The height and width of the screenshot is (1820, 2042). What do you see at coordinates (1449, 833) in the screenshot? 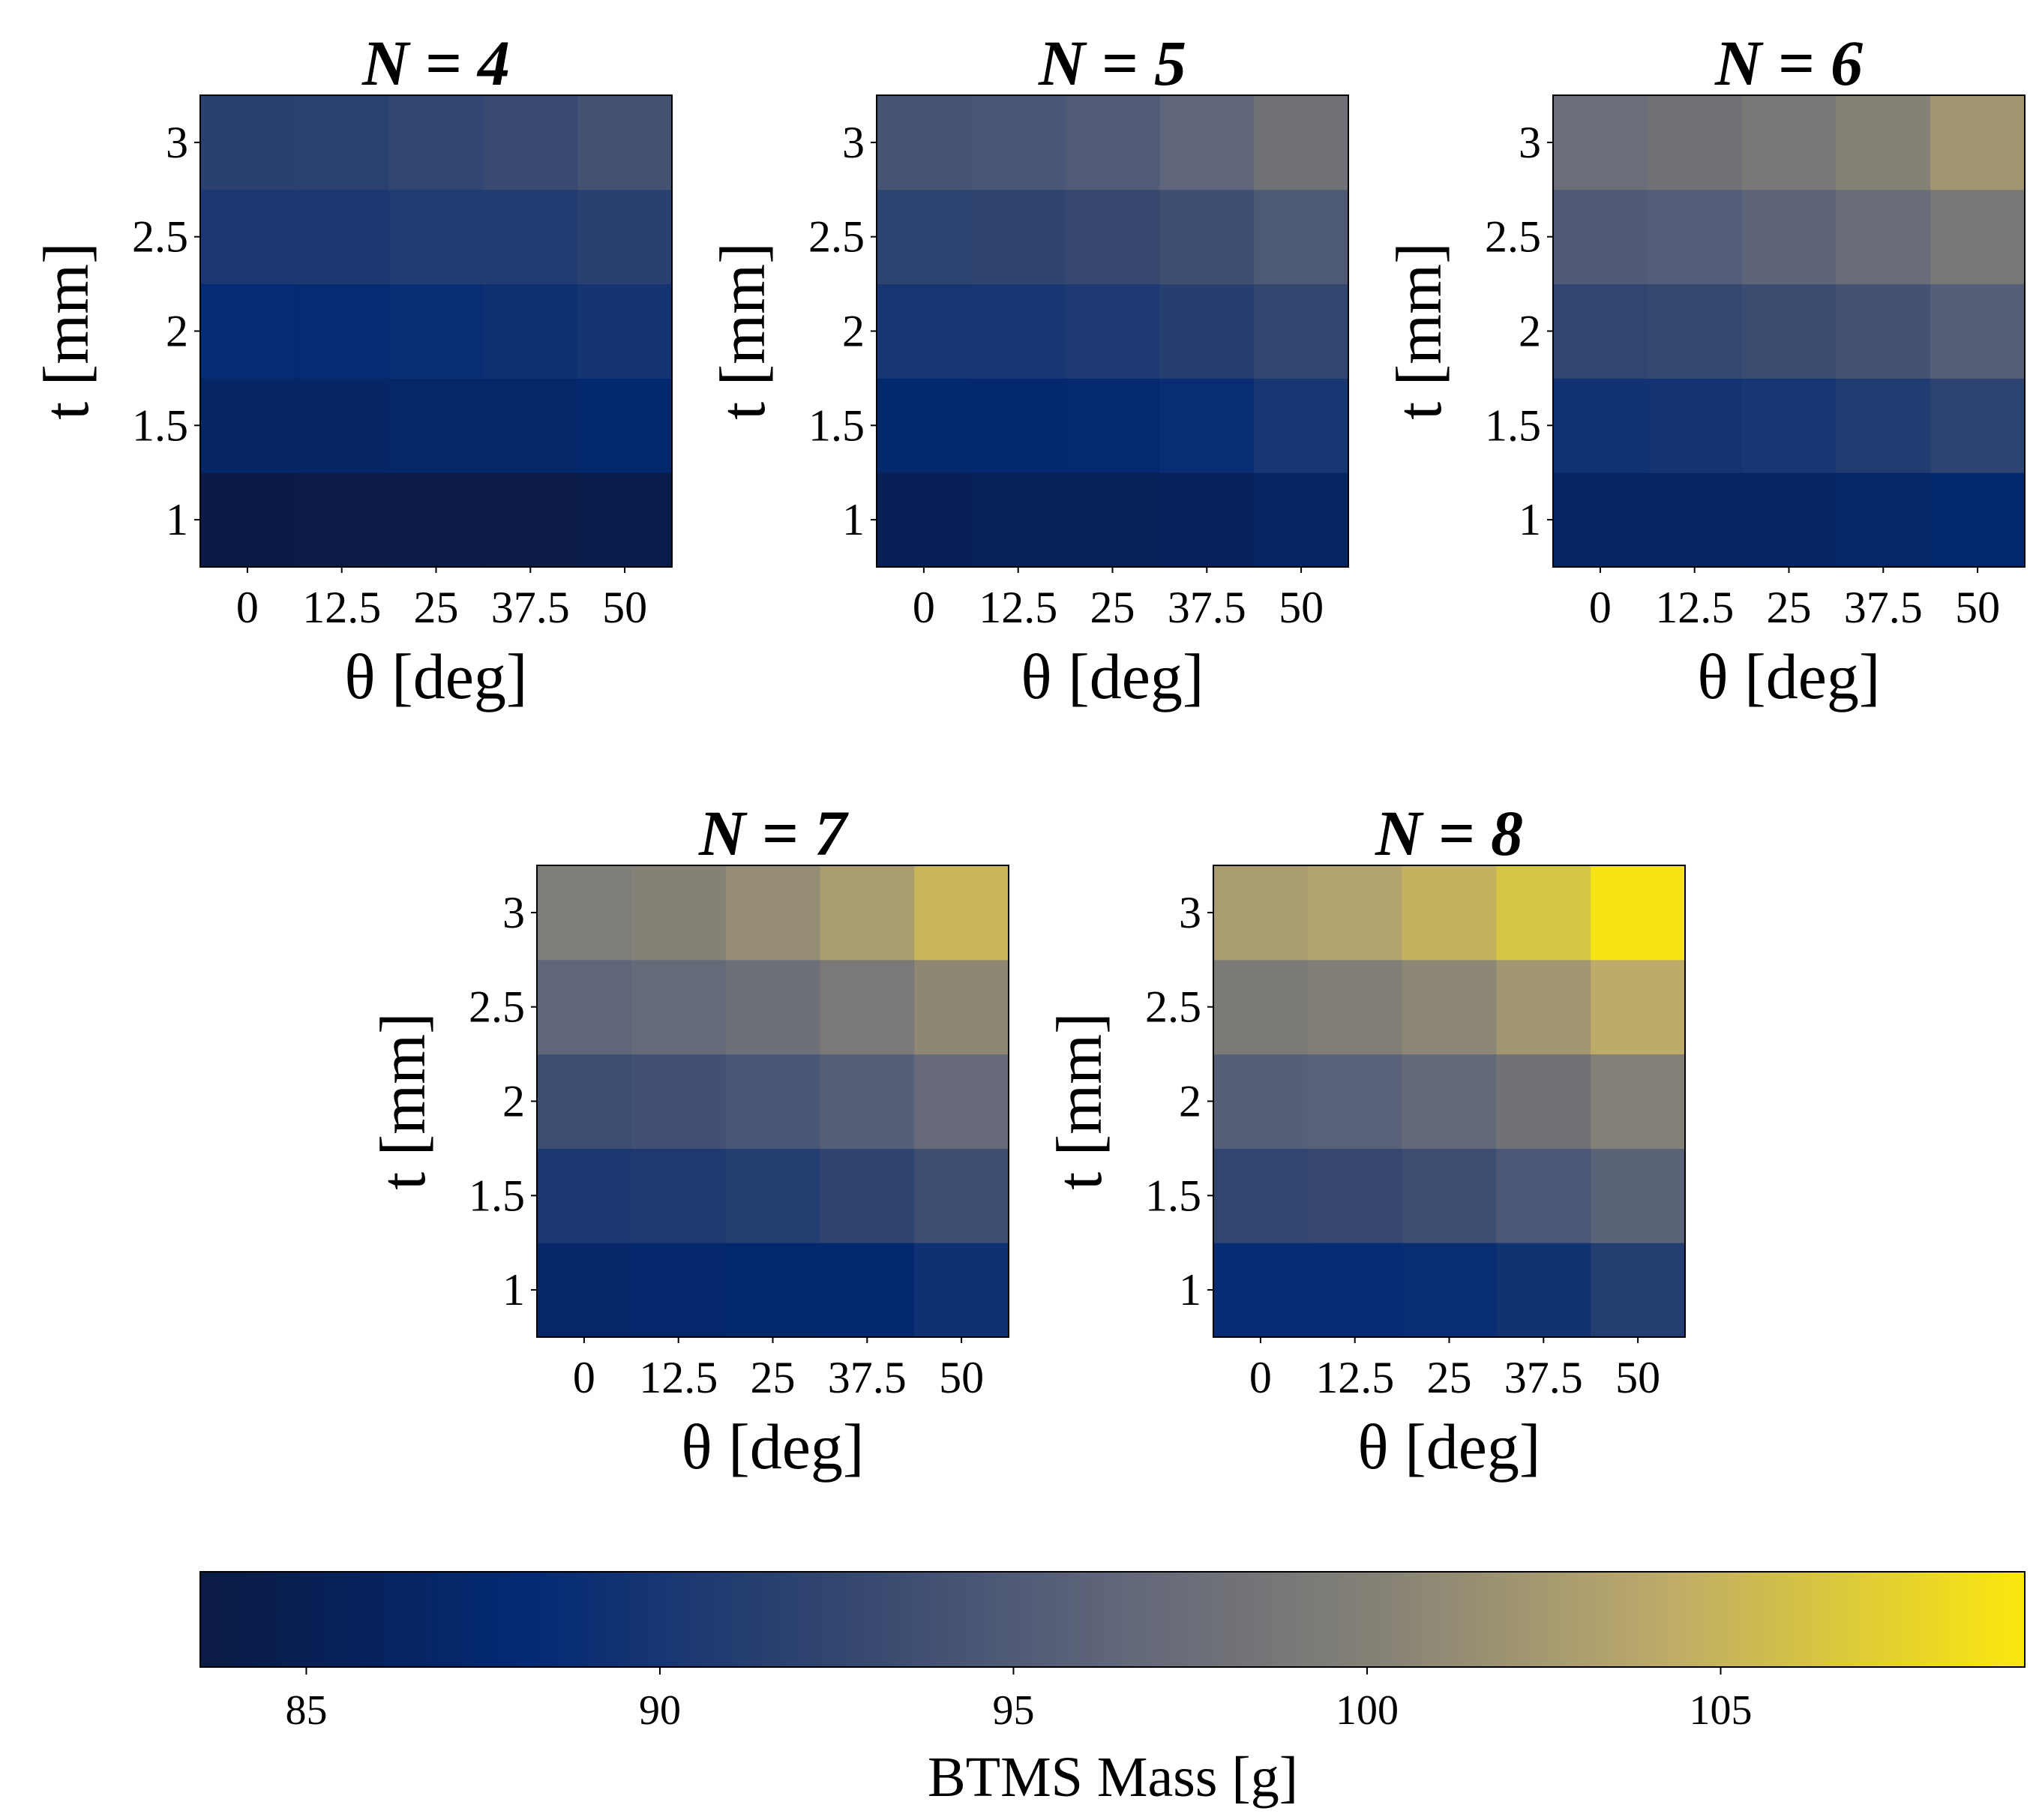
I see `panel-title: N = 8` at bounding box center [1449, 833].